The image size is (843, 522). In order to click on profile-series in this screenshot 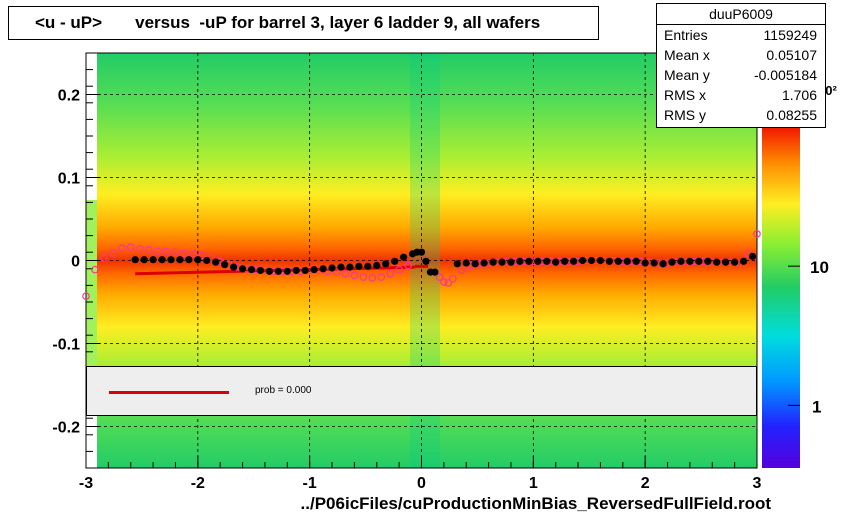, I will do `click(444, 262)`.